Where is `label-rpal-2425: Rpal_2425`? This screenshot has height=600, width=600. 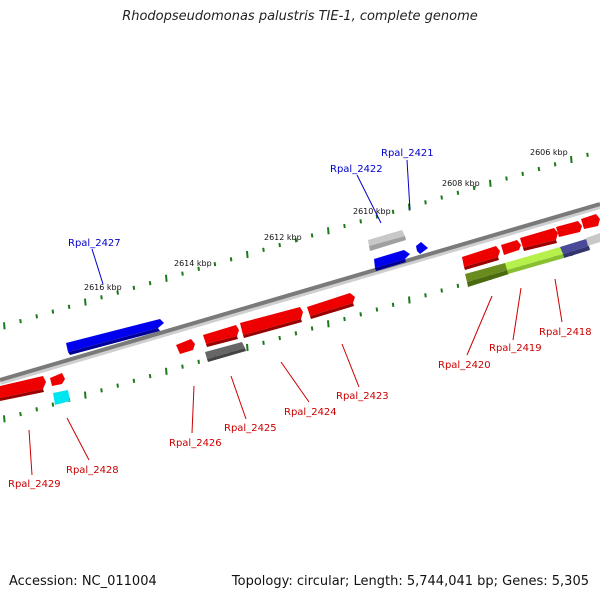 label-rpal-2425: Rpal_2425 is located at coordinates (250, 428).